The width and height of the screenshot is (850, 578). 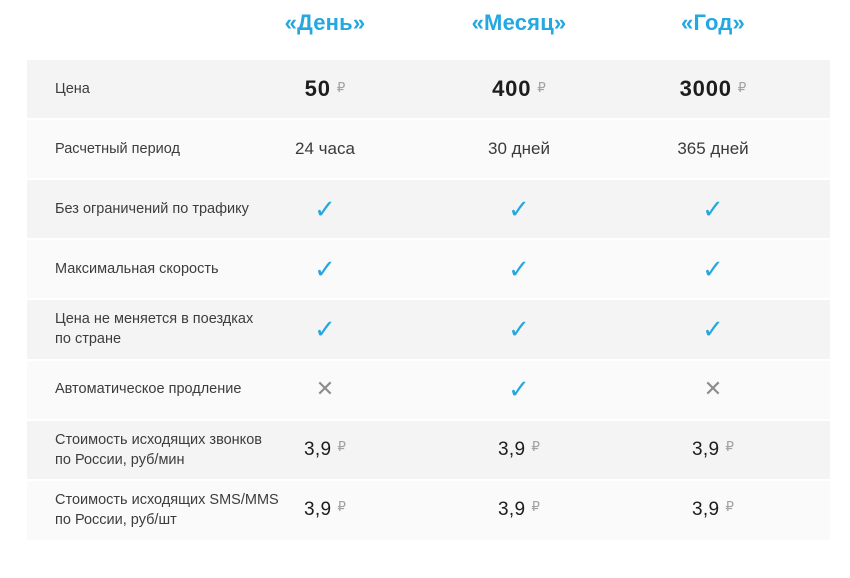 I want to click on table-row: Без ограничений по трафику ✓ ✓ ✓, so click(x=428, y=209).